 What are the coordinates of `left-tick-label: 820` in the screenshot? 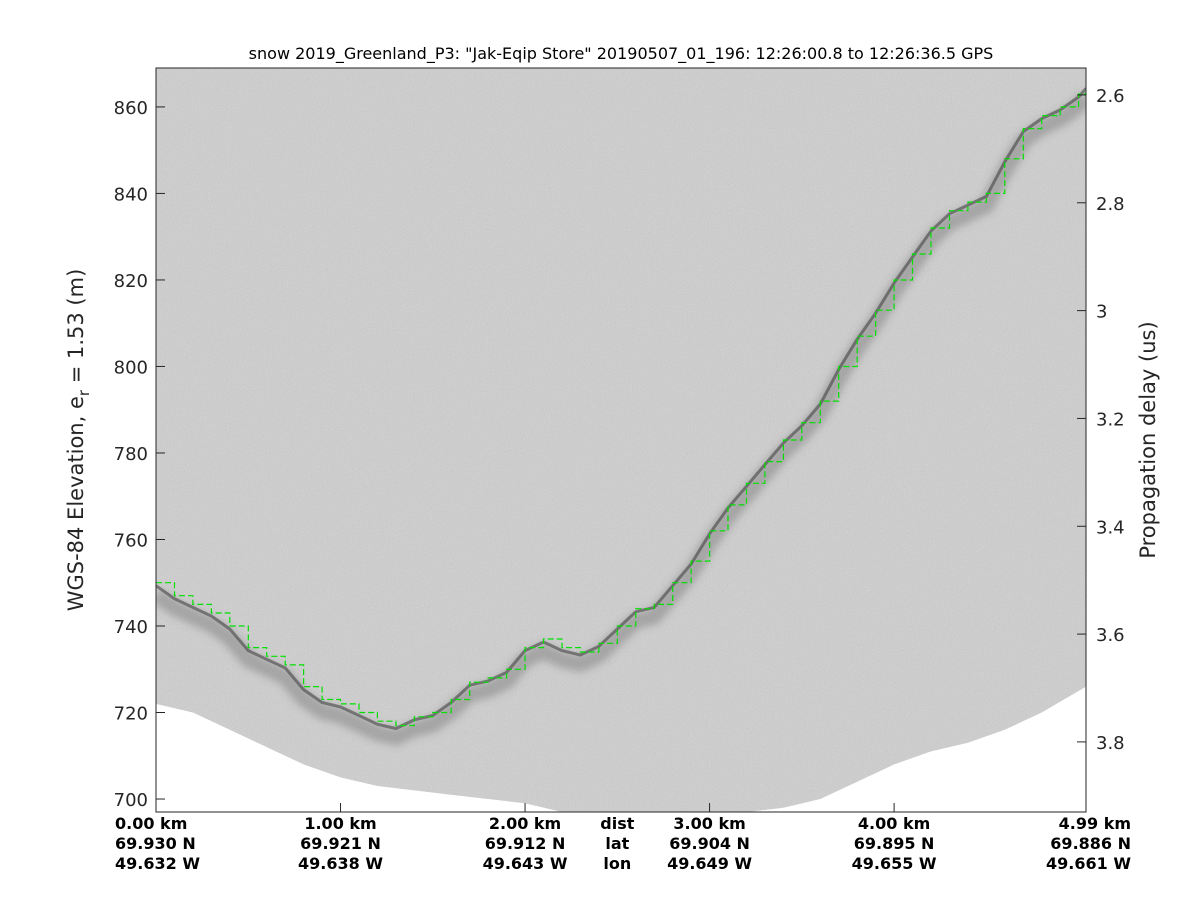 It's located at (131, 281).